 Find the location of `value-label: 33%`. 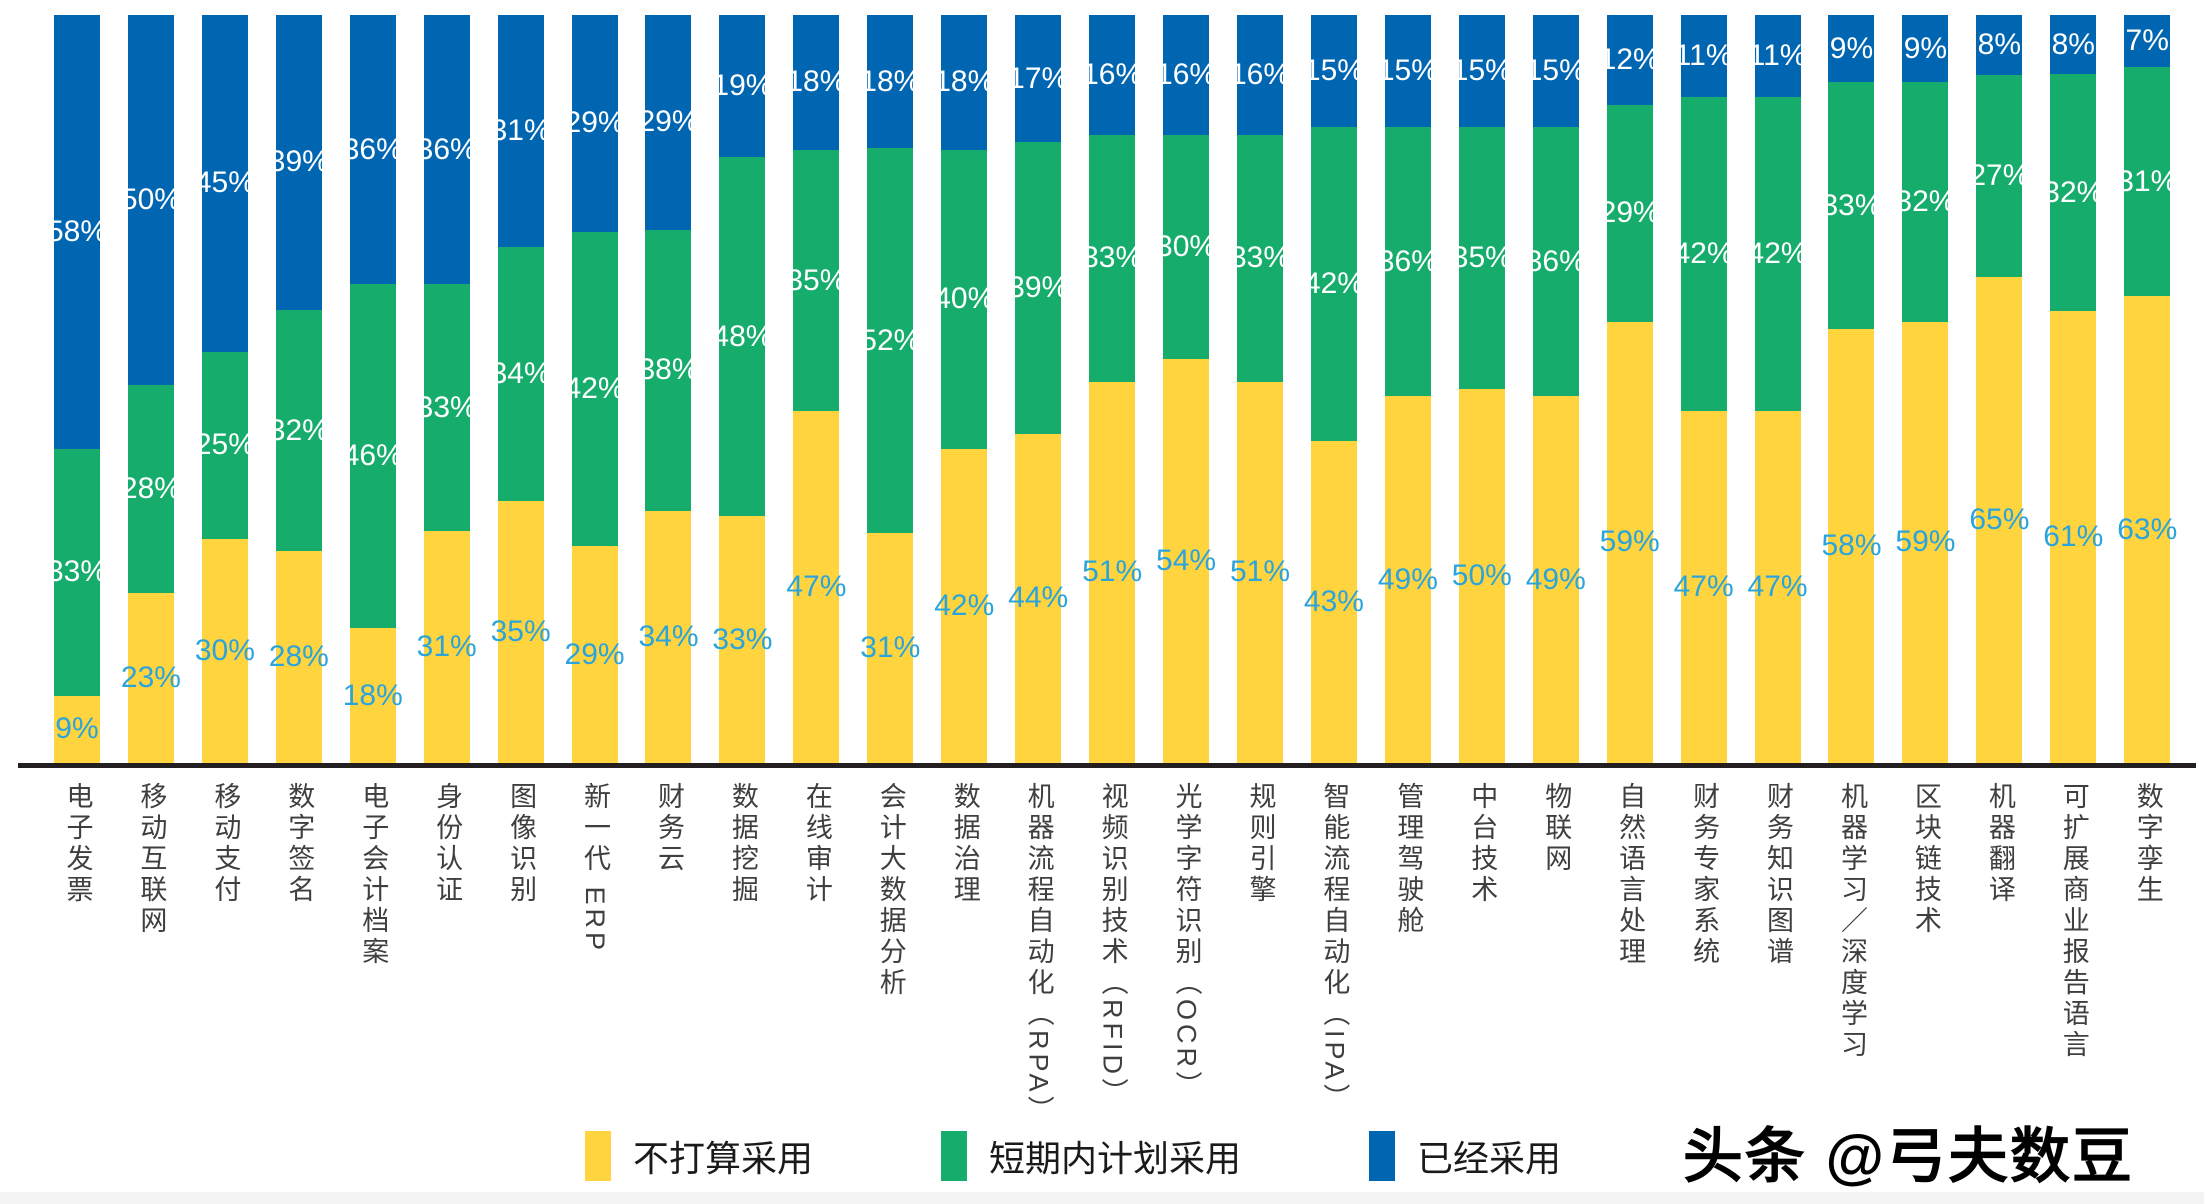

value-label: 33% is located at coordinates (742, 639).